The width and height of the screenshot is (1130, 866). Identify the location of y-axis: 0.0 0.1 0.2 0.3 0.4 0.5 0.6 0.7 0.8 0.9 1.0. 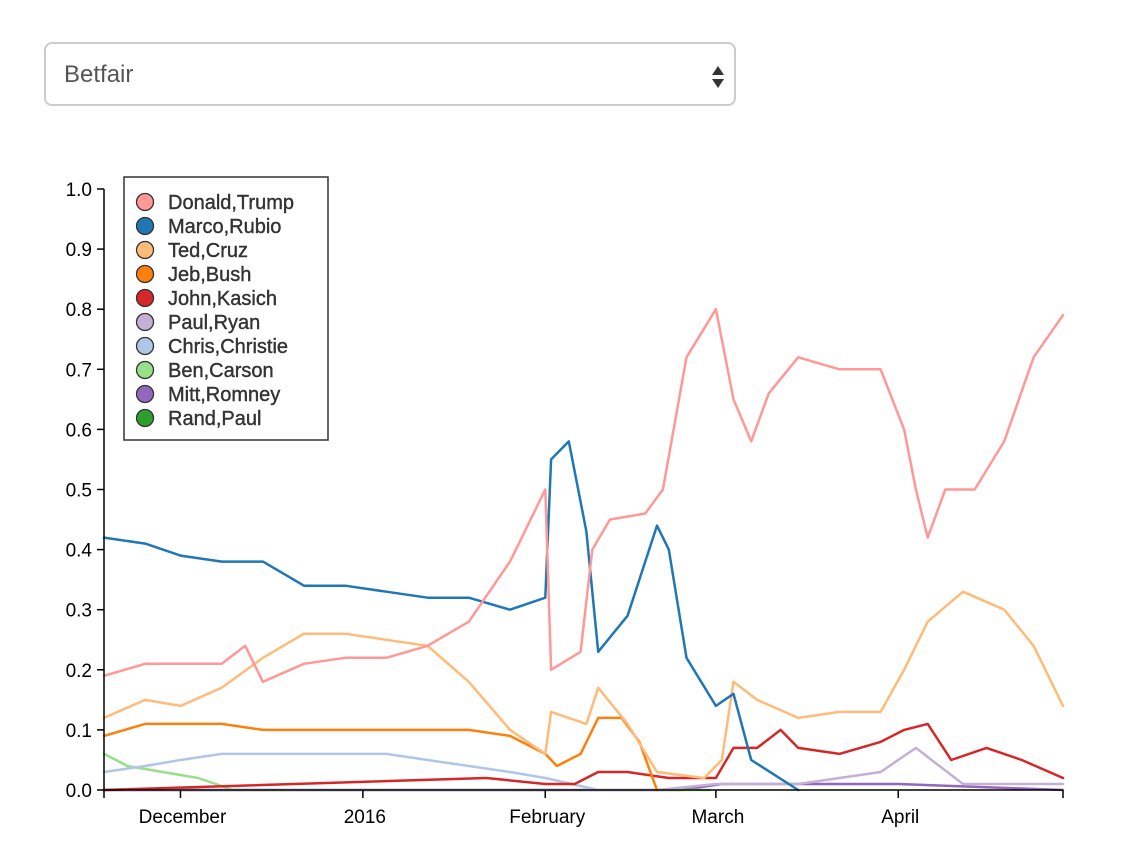
(85, 491).